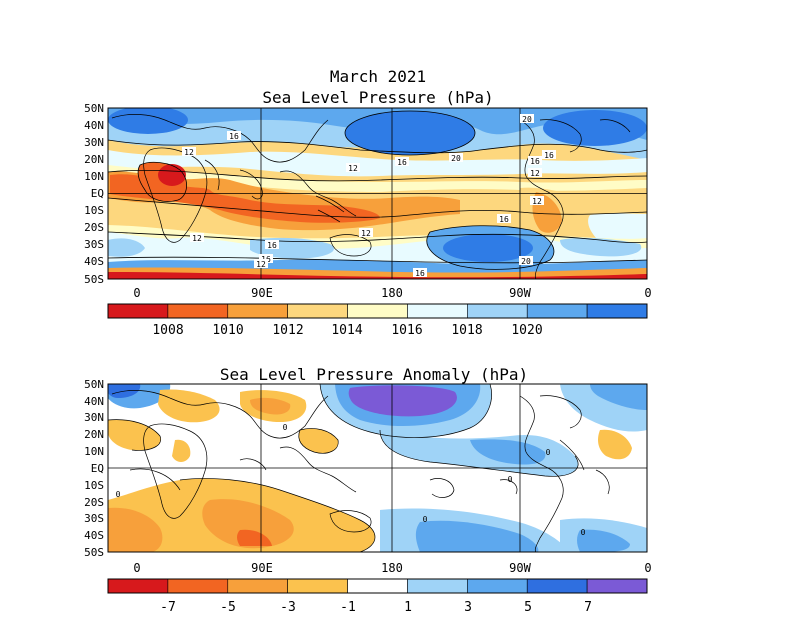 The height and width of the screenshot is (618, 800). What do you see at coordinates (288, 607) in the screenshot?
I see `colorbar-label: -3` at bounding box center [288, 607].